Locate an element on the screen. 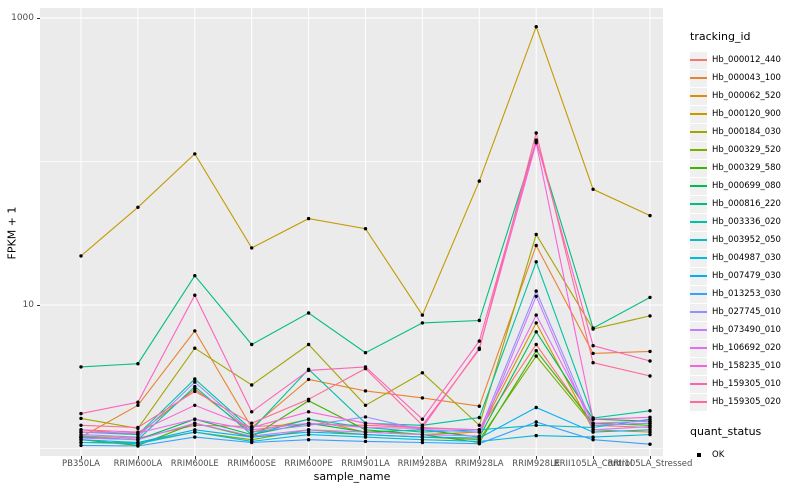 The image size is (800, 500). legend-entry: Hb_000062_520 is located at coordinates (745, 96).